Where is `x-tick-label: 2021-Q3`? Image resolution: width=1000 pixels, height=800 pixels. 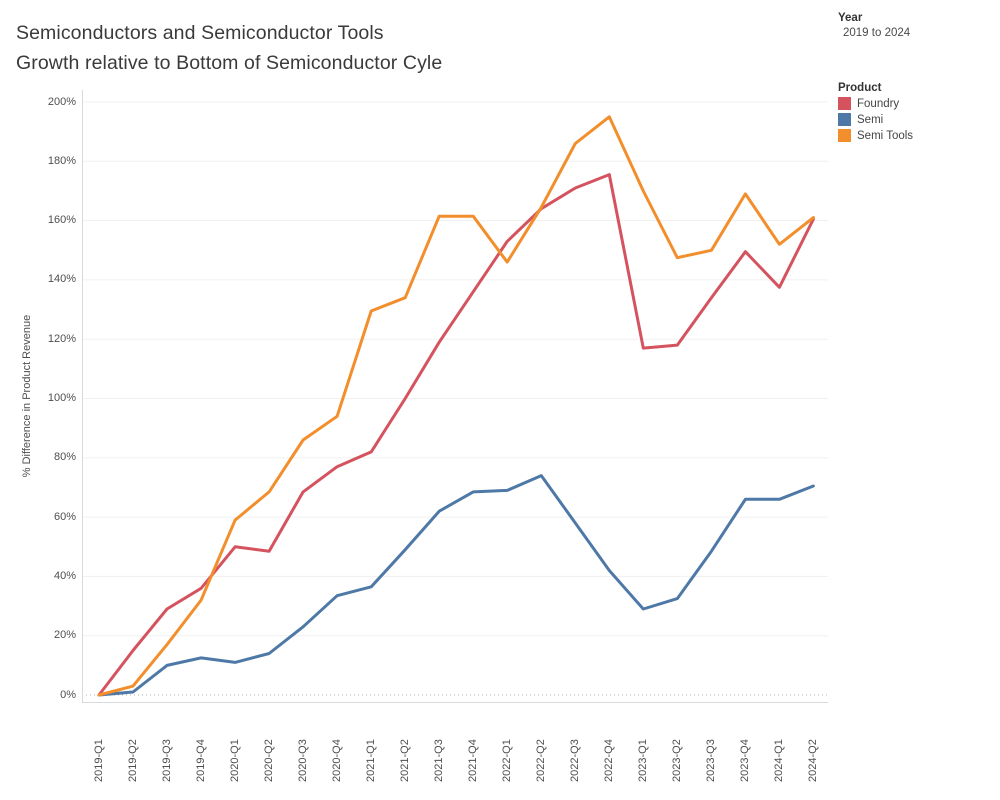 x-tick-label: 2021-Q3 is located at coordinates (439, 760).